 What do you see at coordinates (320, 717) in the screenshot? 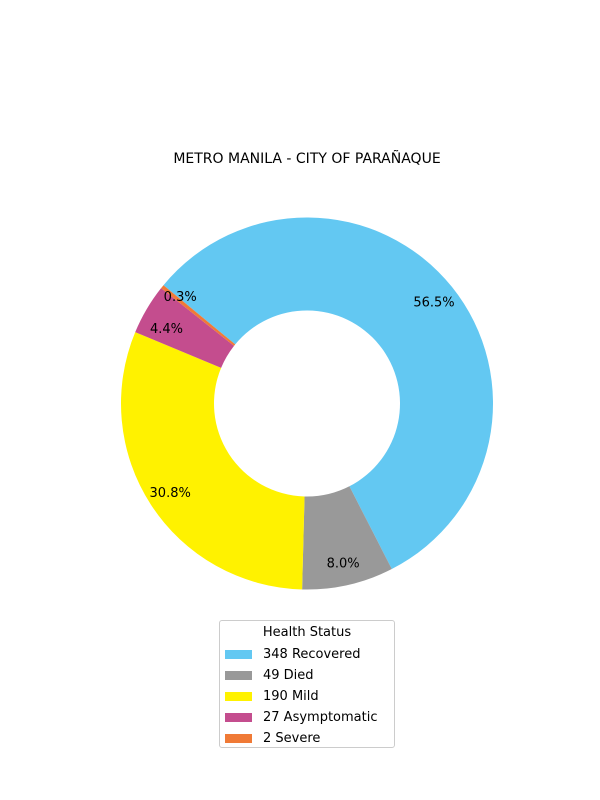
I see `legend-label: 27 Asymptomatic` at bounding box center [320, 717].